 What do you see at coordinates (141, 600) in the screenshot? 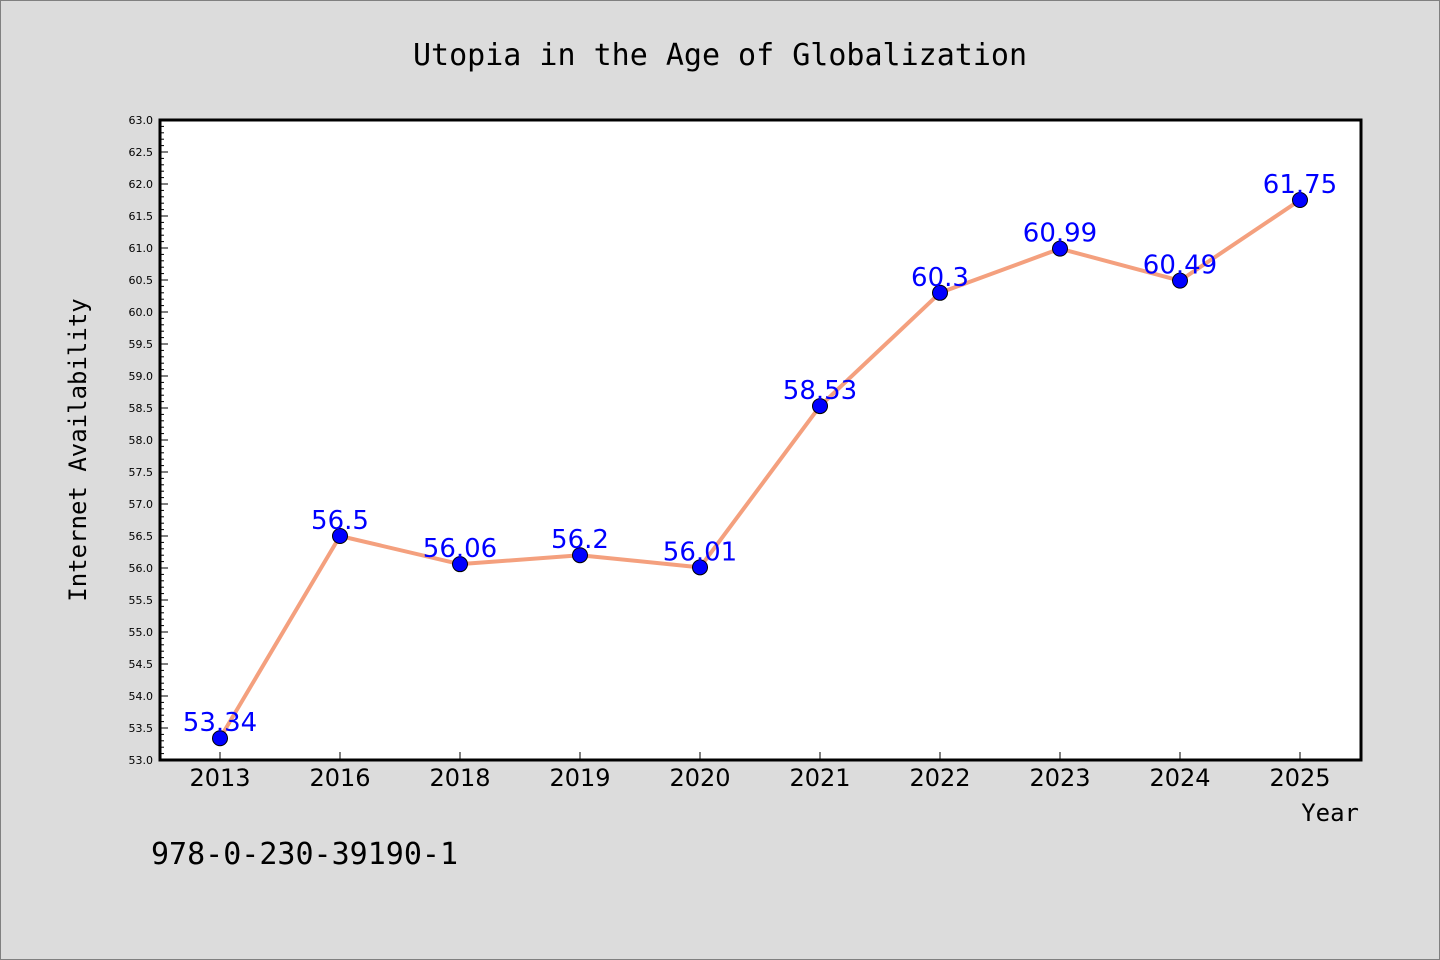
I see `y-tick-label: 55.5` at bounding box center [141, 600].